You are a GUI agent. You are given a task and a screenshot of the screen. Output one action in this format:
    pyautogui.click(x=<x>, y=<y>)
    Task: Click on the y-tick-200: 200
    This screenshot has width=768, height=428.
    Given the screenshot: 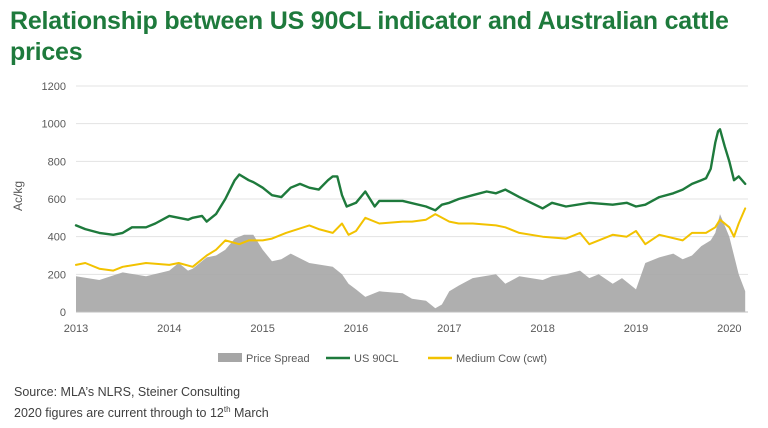 What is the action you would take?
    pyautogui.click(x=57, y=275)
    